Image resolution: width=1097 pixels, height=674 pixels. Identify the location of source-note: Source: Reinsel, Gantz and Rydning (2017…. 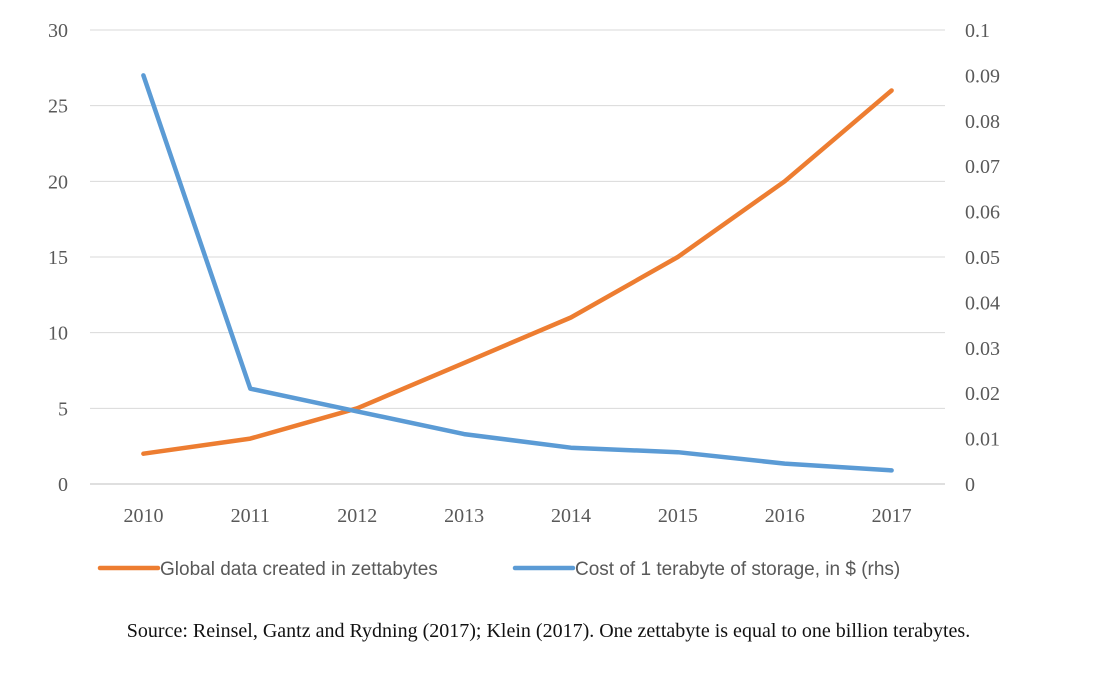
(548, 631).